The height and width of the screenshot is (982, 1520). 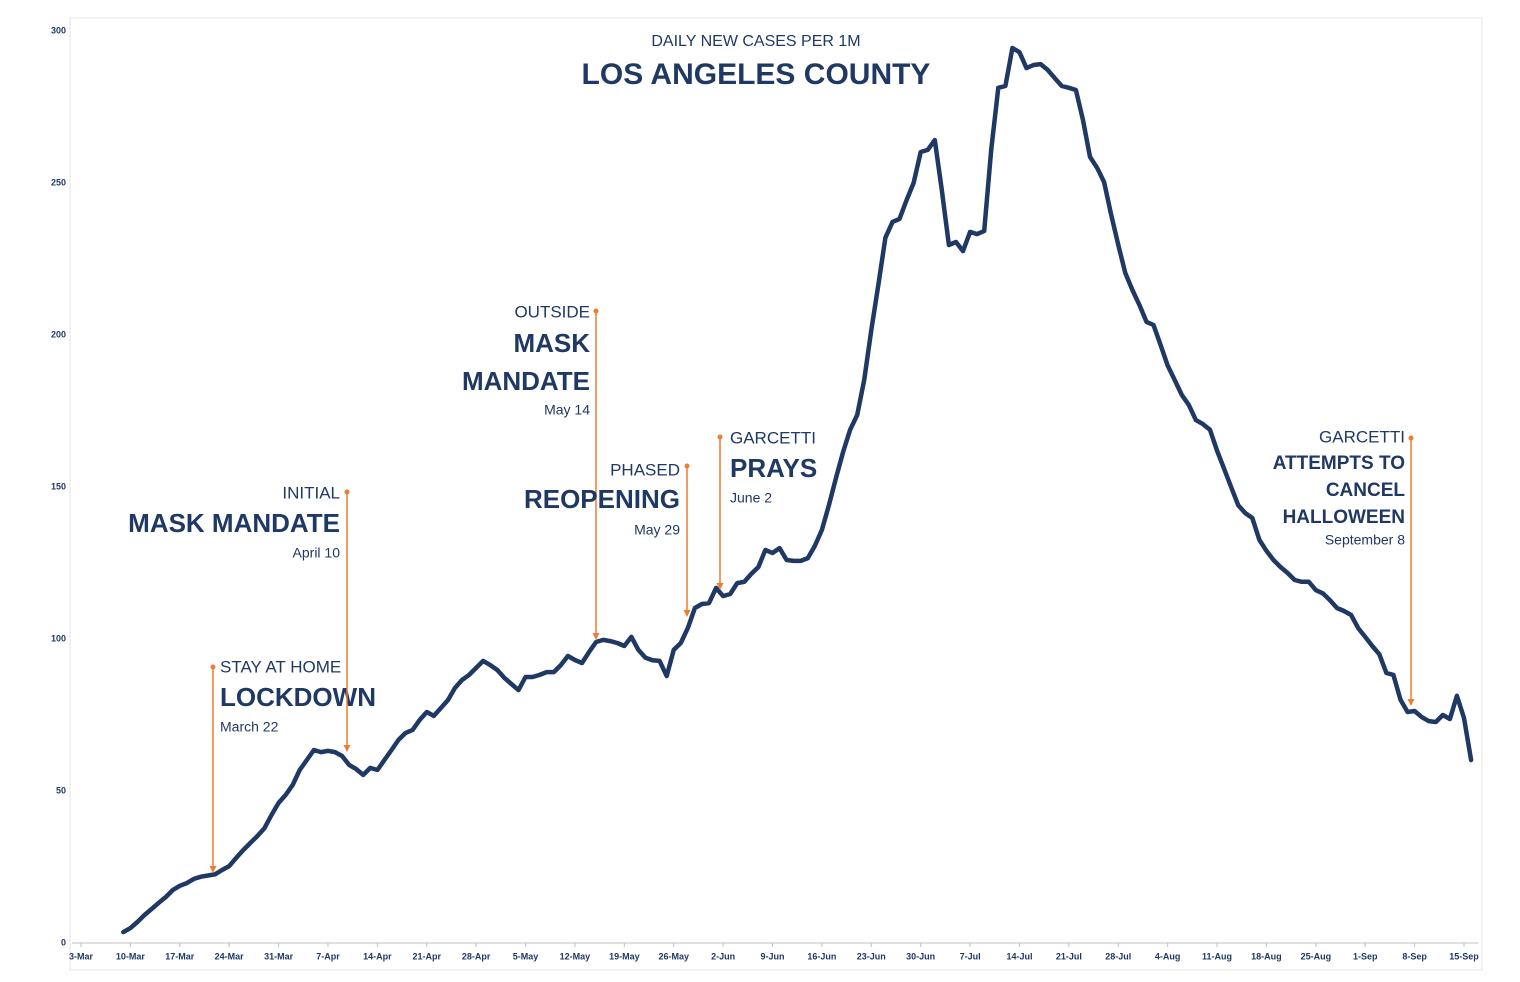 I want to click on annotation-headline: ATTEMPTS TO, so click(x=1339, y=463).